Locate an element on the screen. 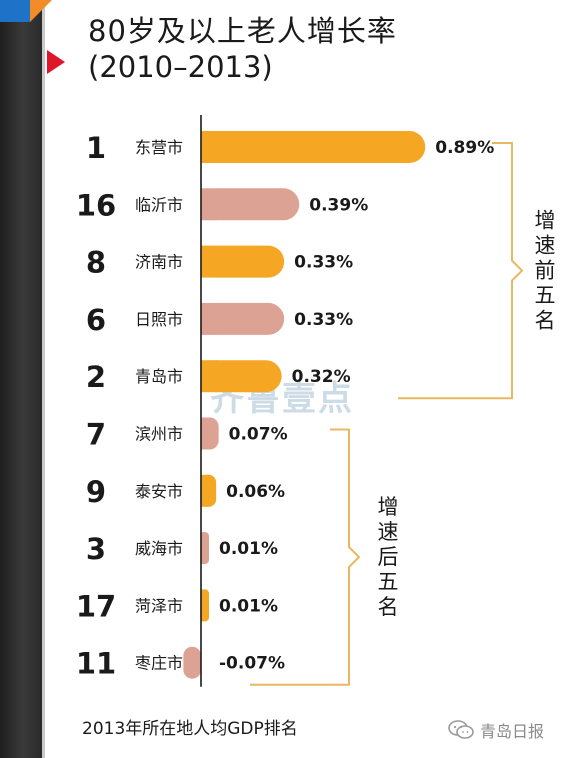  title-marker-icon is located at coordinates (56, 62).